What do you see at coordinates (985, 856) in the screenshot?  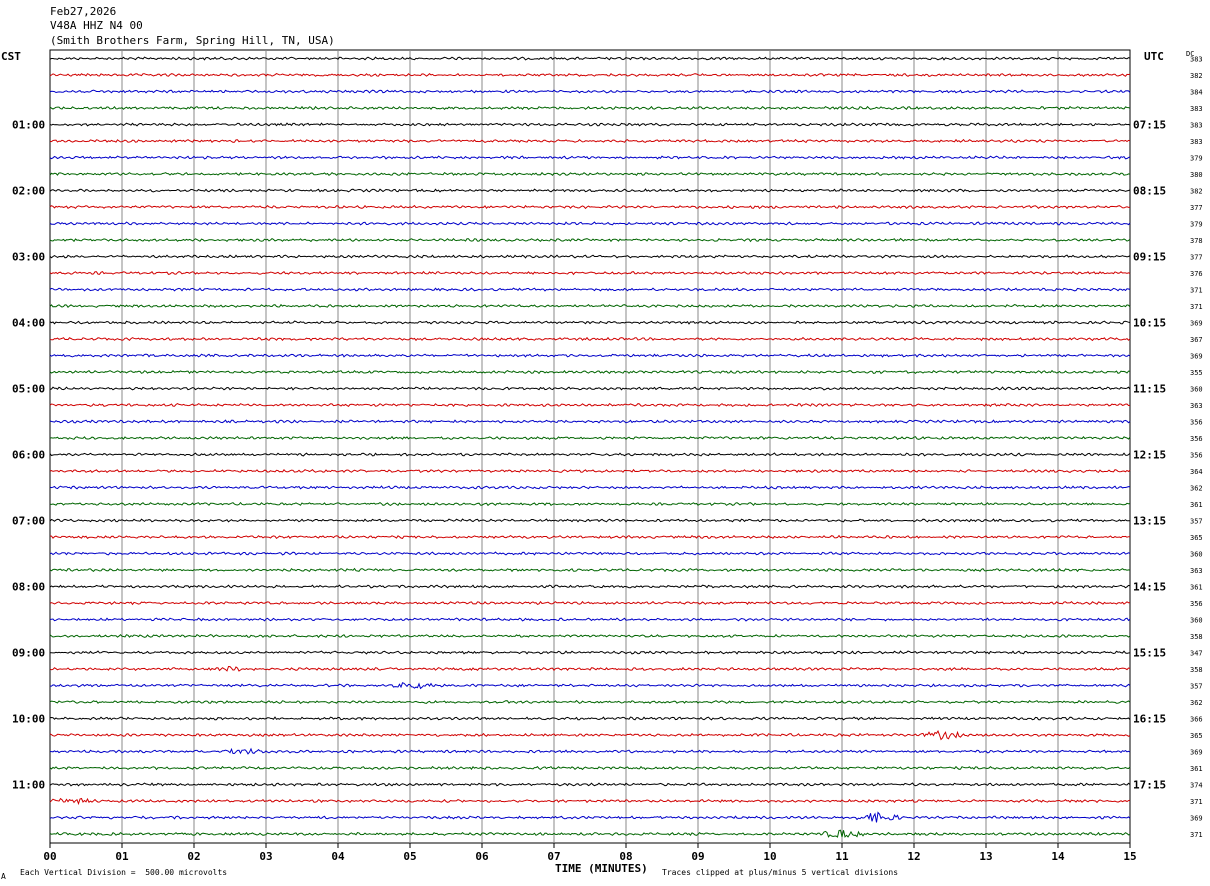 I see `x-tick-label: 13` at bounding box center [985, 856].